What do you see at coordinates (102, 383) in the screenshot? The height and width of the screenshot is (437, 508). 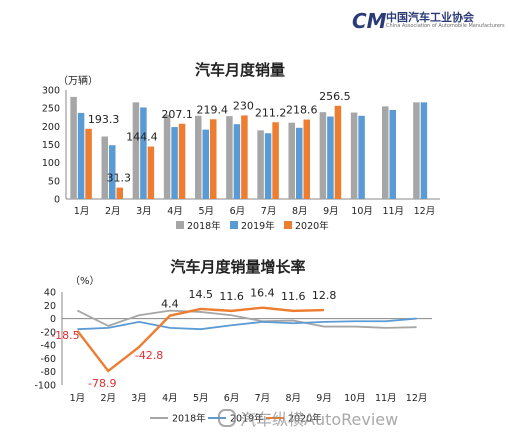 I see `data-label-2020: -78.9` at bounding box center [102, 383].